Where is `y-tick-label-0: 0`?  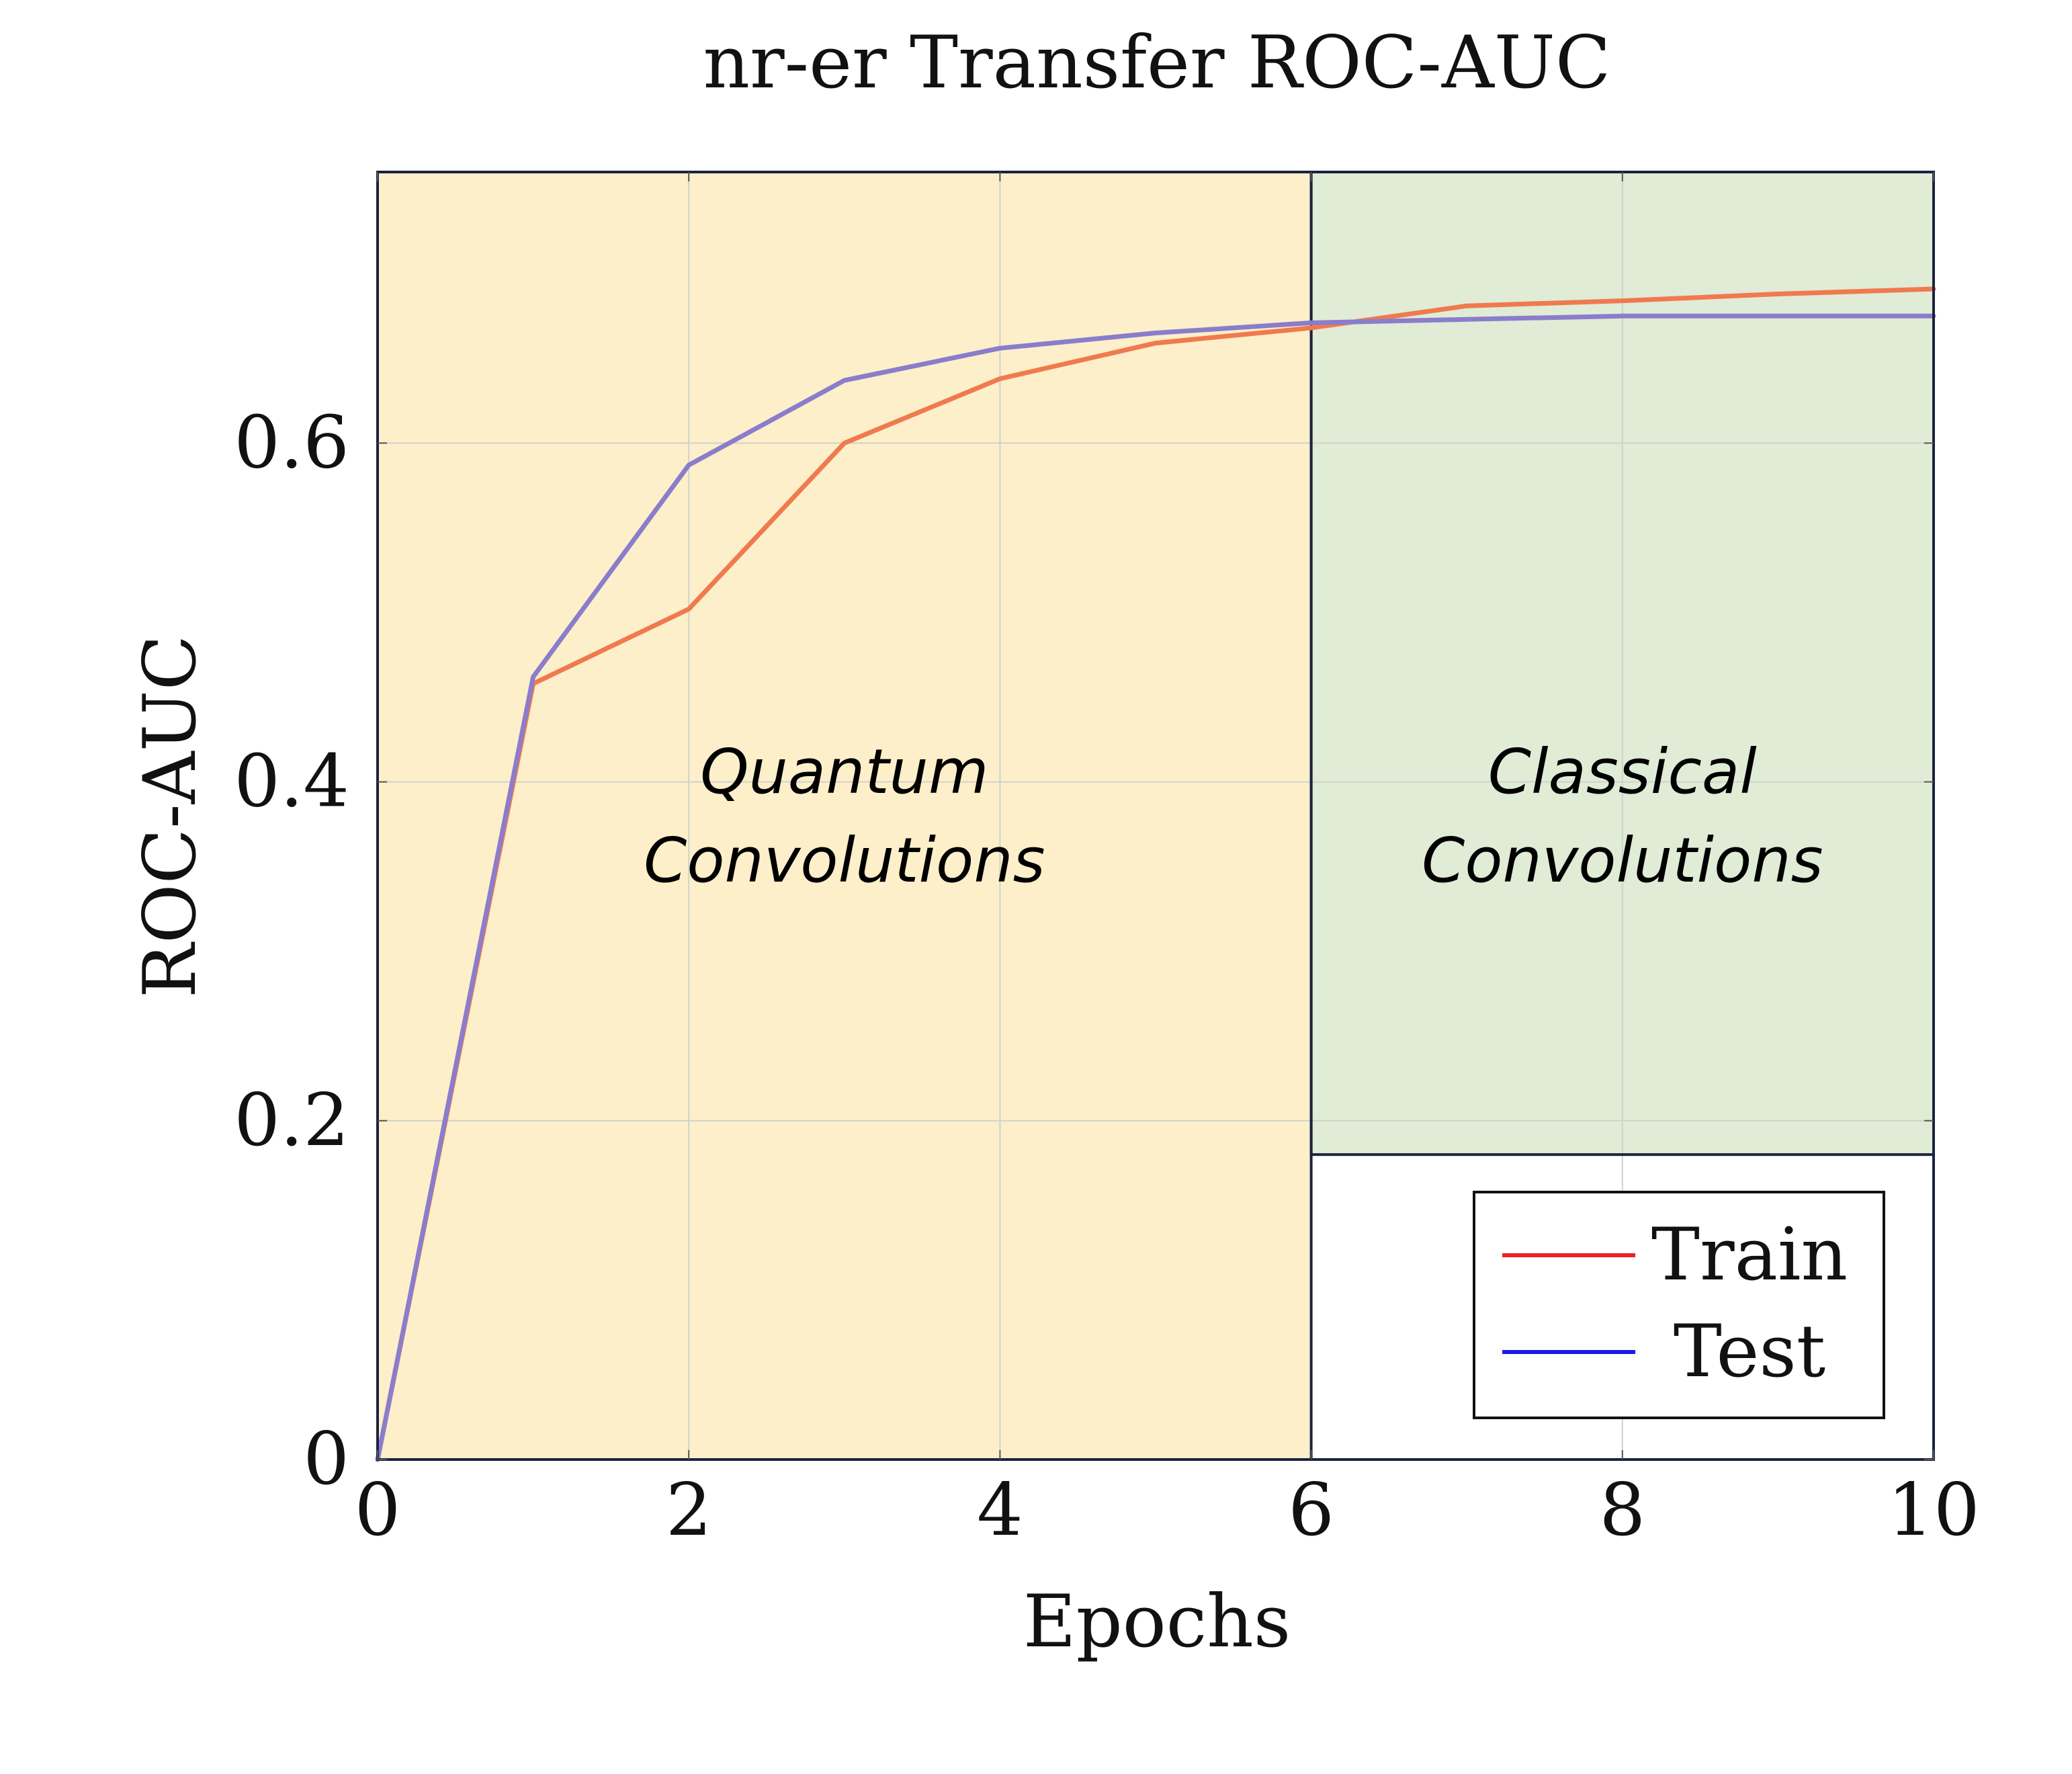 y-tick-label-0: 0 is located at coordinates (326, 1459).